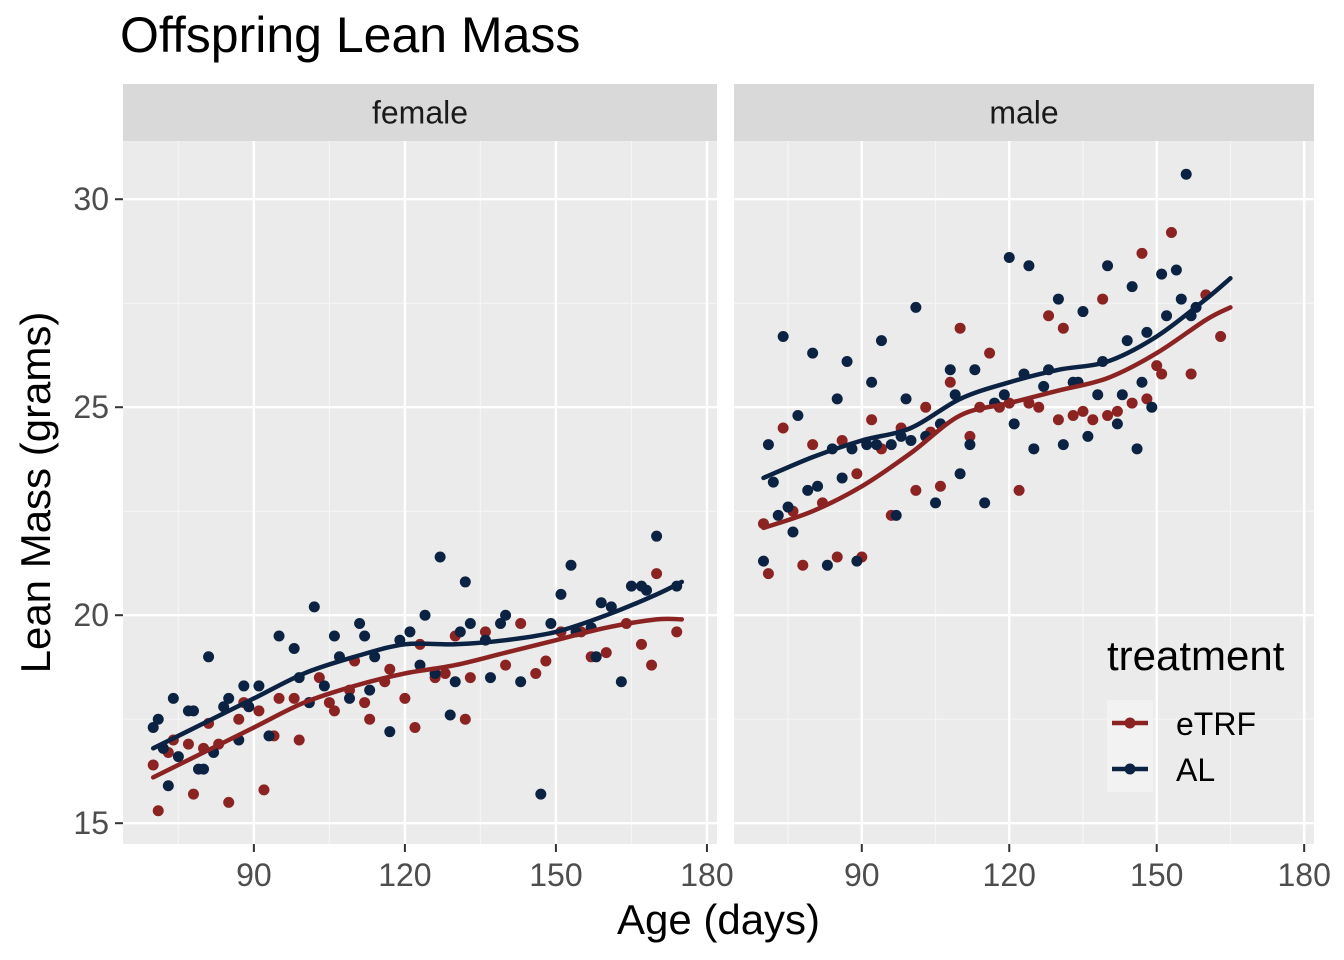 This screenshot has height=960, width=1344. What do you see at coordinates (91, 407) in the screenshot?
I see `y-tick-label: 25` at bounding box center [91, 407].